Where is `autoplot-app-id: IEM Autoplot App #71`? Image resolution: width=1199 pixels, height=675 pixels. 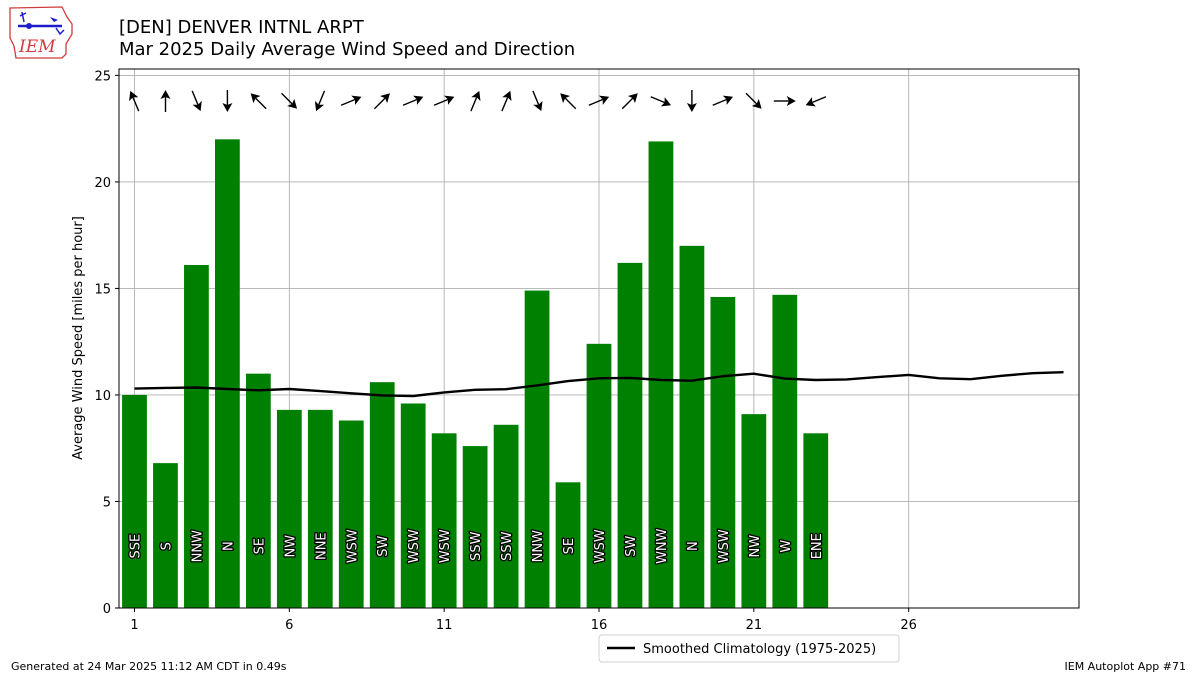
autoplot-app-id: IEM Autoplot App #71 is located at coordinates (1125, 666).